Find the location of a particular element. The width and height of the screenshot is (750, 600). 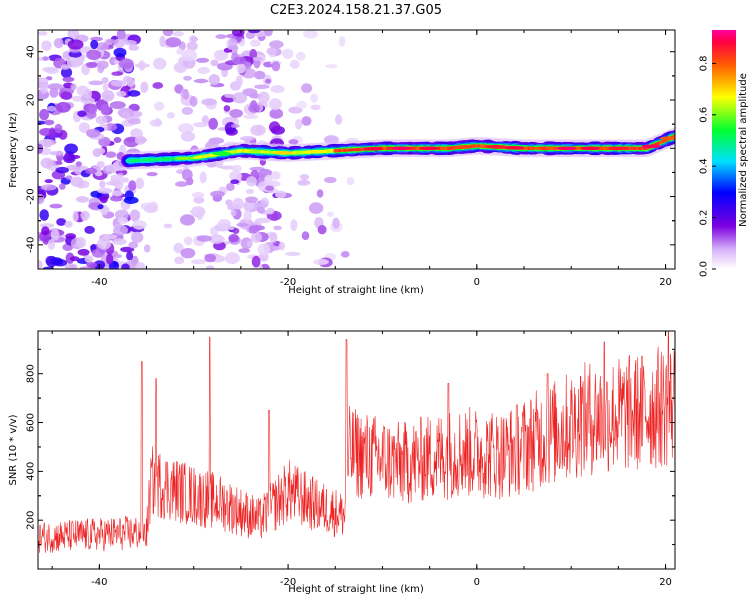

spectrogram-ytick-label: 0 is located at coordinates (31, 148).